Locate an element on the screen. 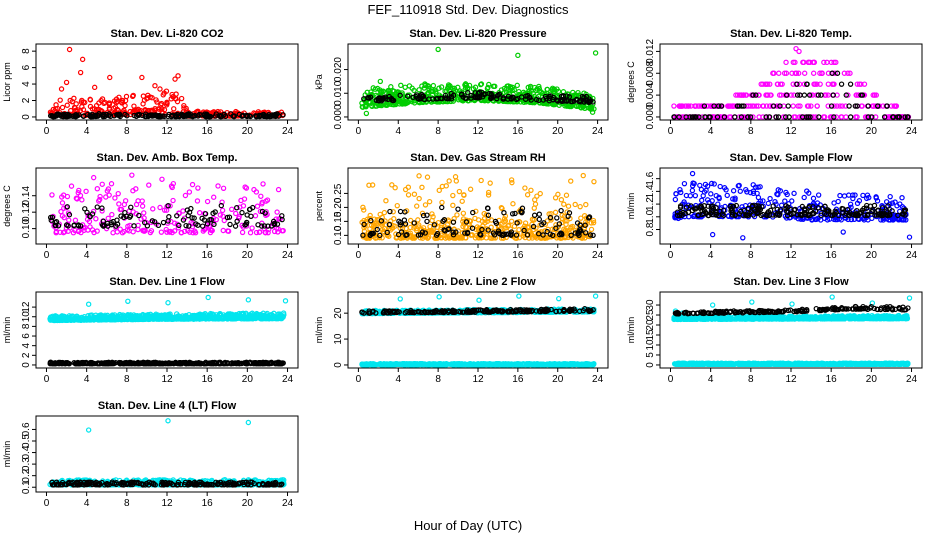 The height and width of the screenshot is (540, 936). y-axis-label: kPa is located at coordinates (319, 82).